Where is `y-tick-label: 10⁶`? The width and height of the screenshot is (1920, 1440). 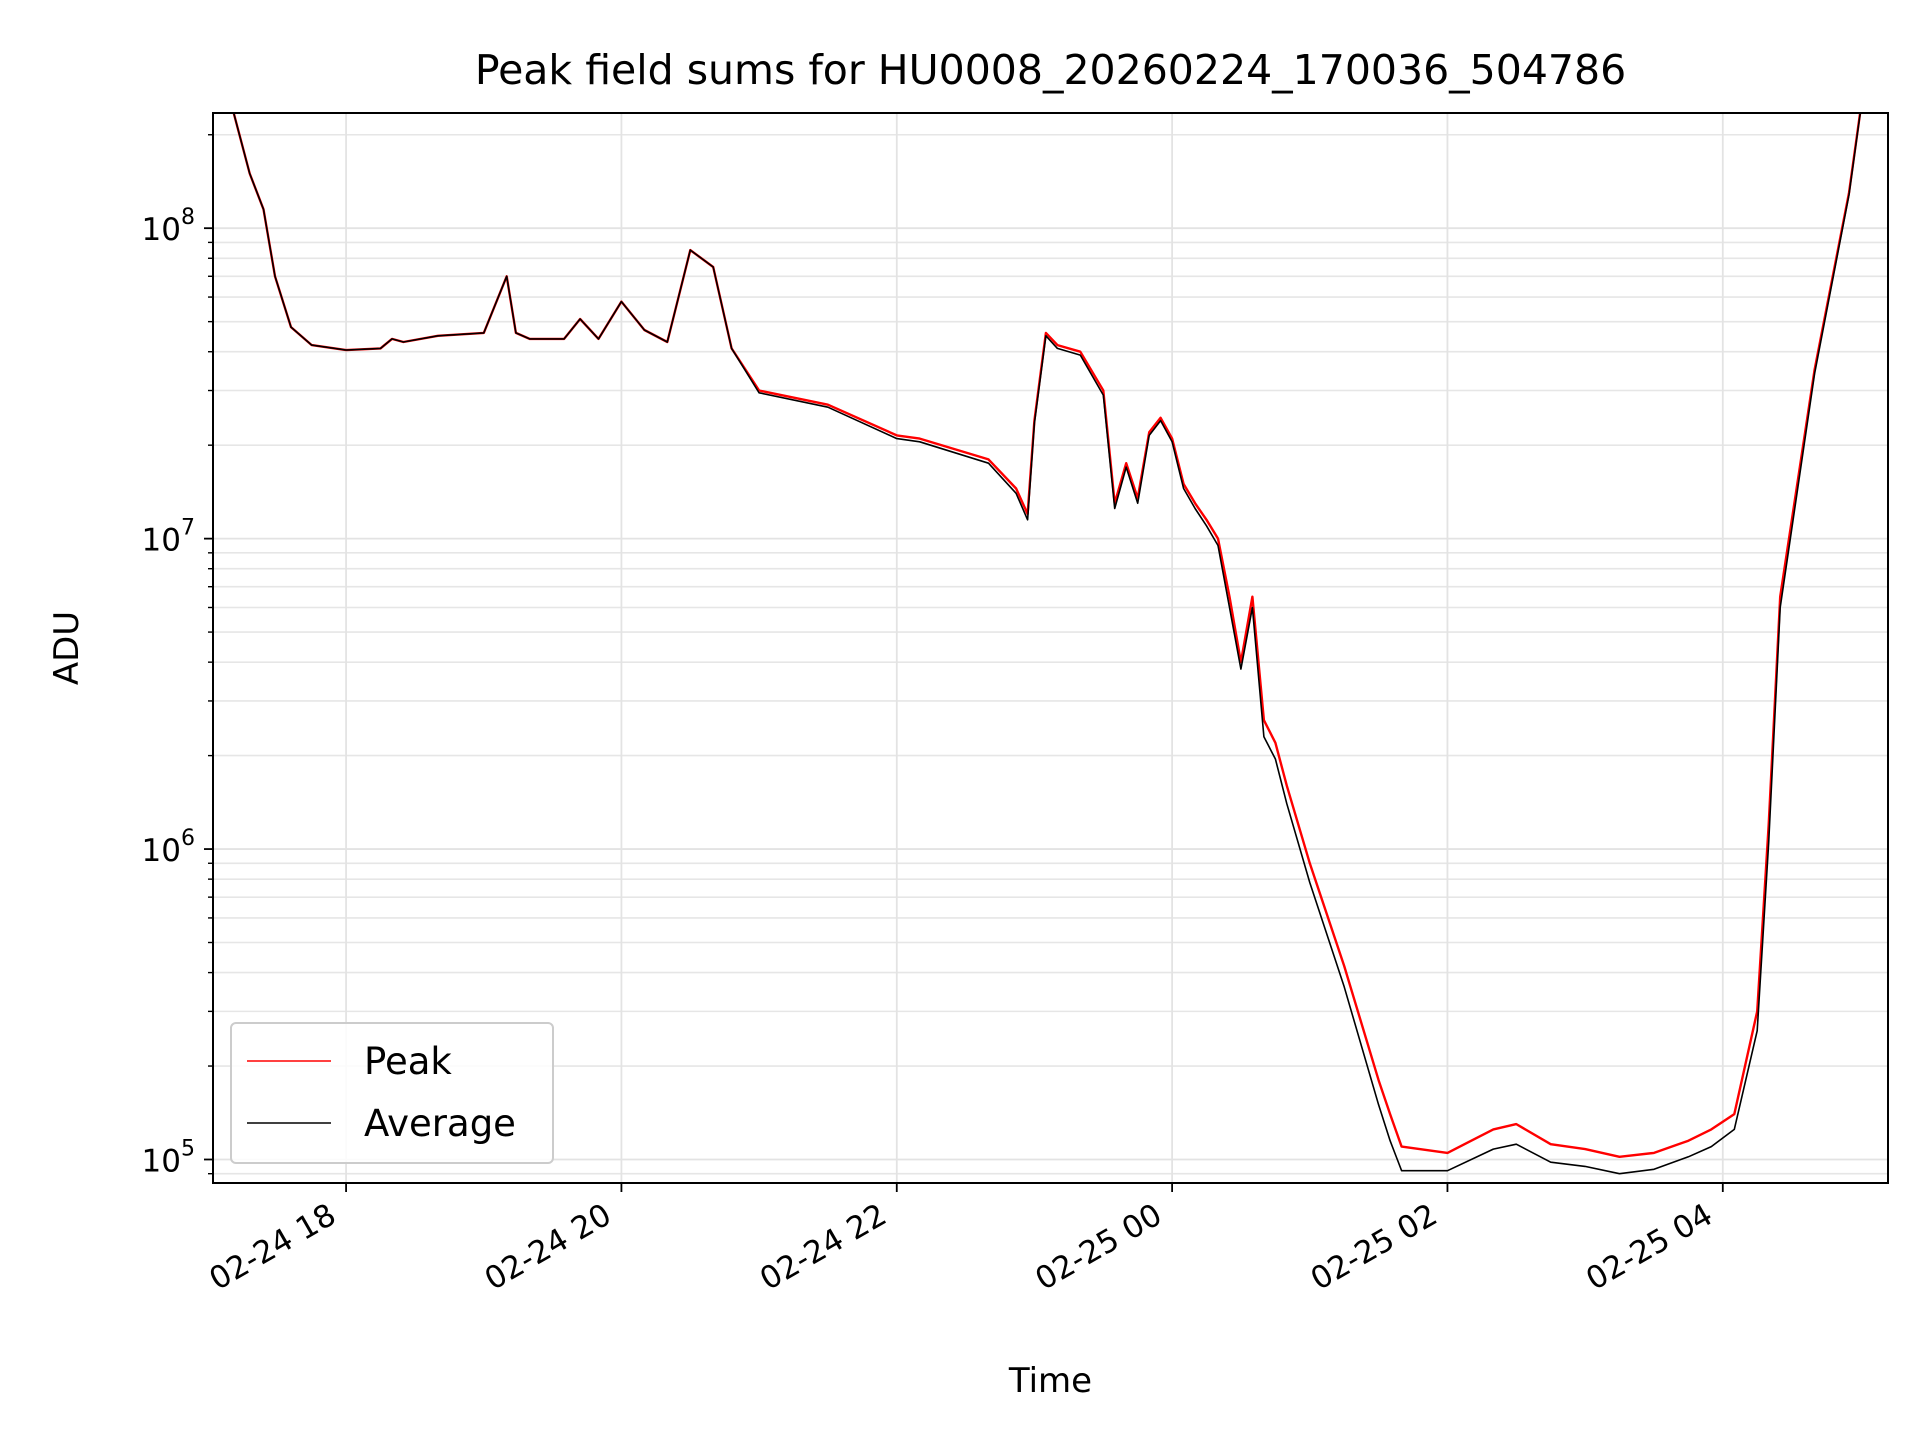 y-tick-label: 10⁶ is located at coordinates (168, 847).